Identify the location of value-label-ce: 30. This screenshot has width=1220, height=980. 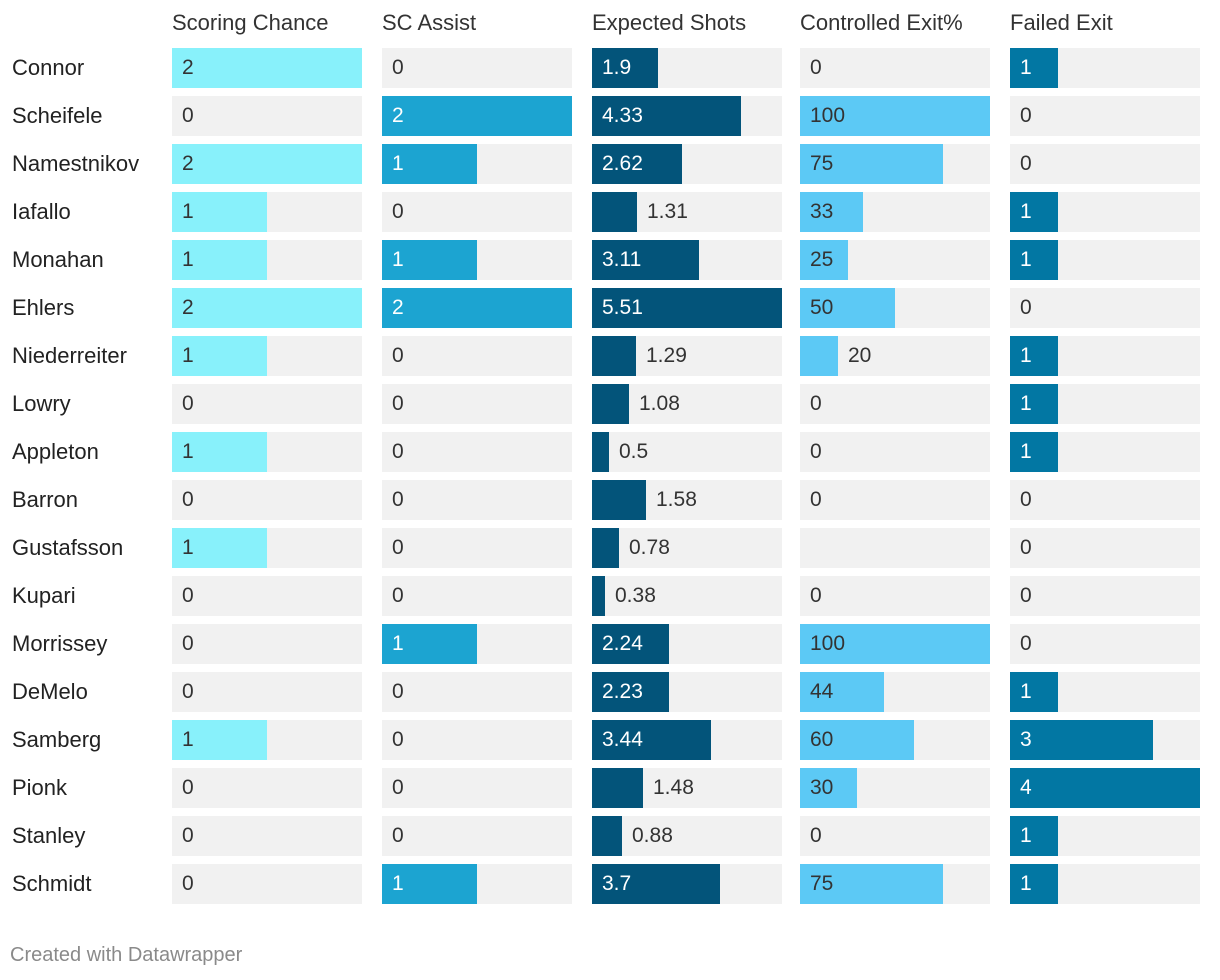
(822, 787).